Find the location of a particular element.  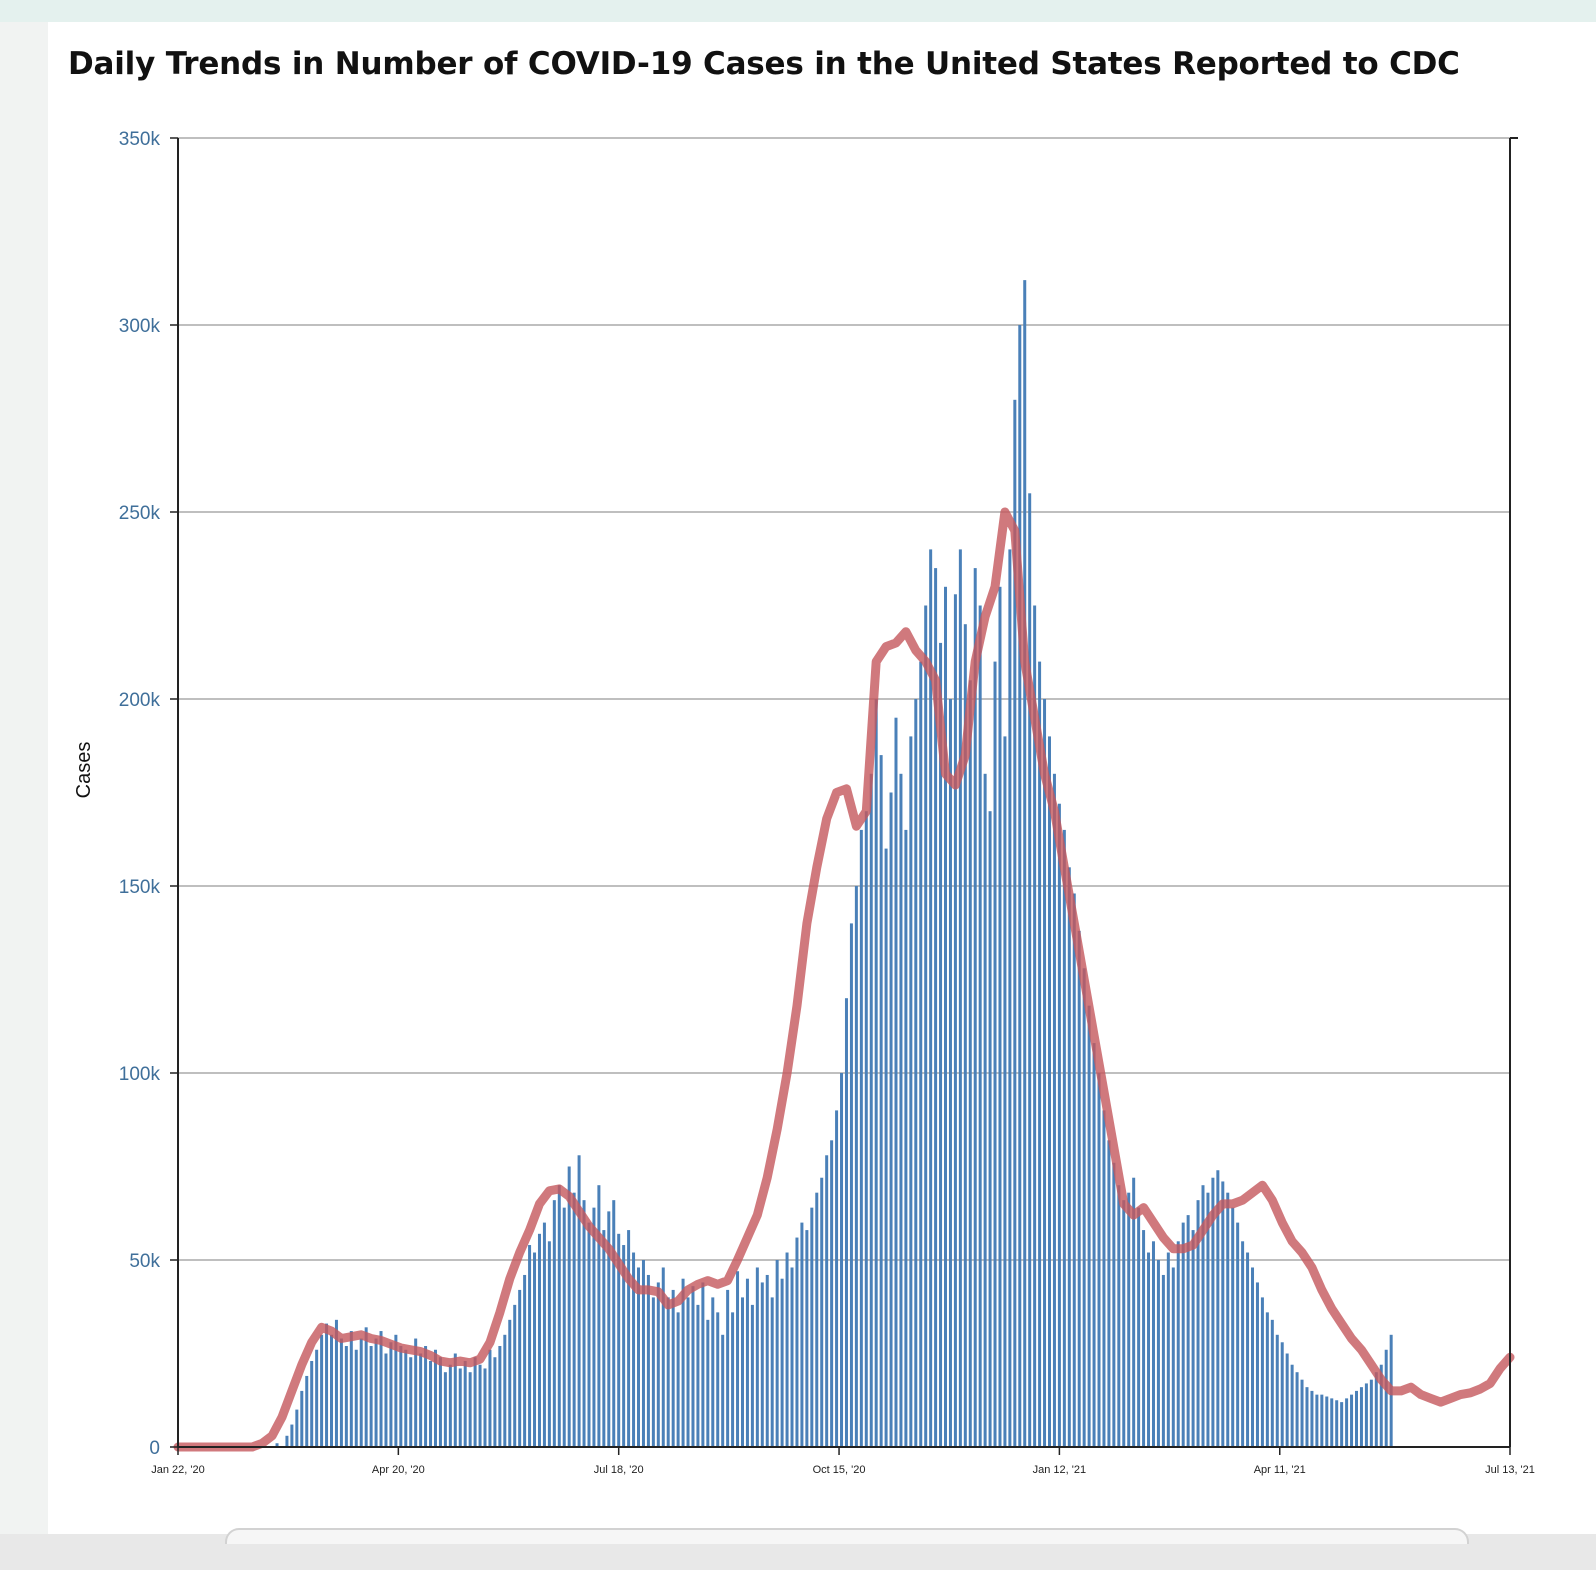

x-tick-label: Jan 12, '21 is located at coordinates (1059, 1470).